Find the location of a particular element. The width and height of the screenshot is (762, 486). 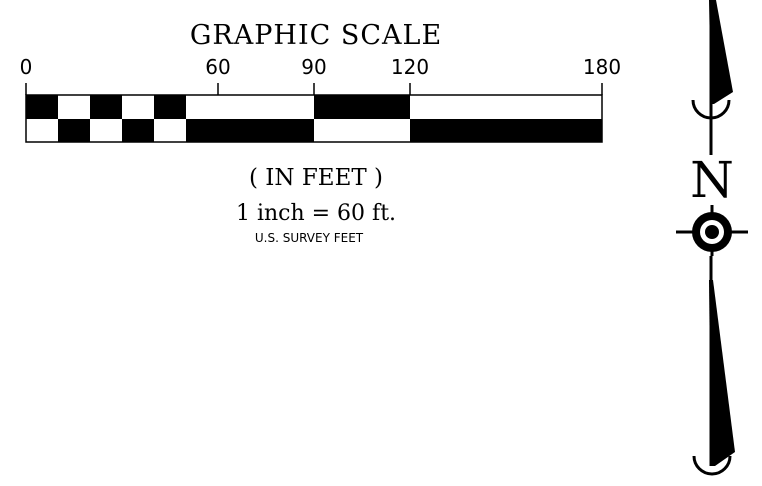

survey-units-label: U.S. SURVEY FEET is located at coordinates (309, 238).